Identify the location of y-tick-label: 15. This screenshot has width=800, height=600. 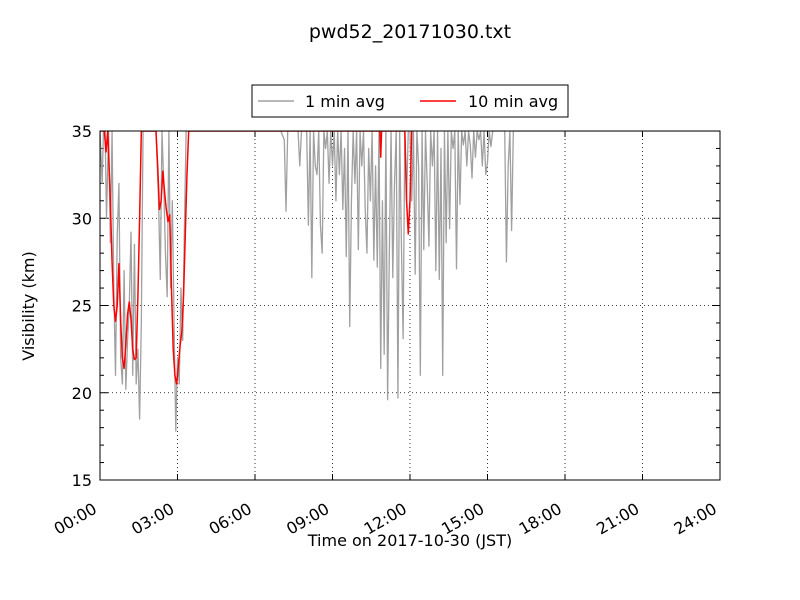
(82, 480).